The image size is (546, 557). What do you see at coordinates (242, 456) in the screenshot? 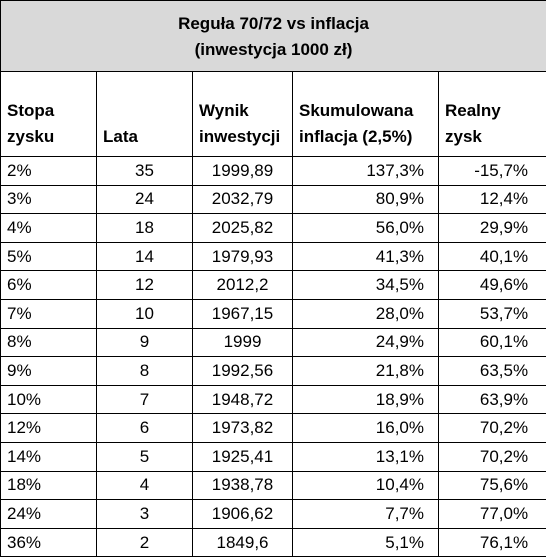
I see `cell-result: 1925,41` at bounding box center [242, 456].